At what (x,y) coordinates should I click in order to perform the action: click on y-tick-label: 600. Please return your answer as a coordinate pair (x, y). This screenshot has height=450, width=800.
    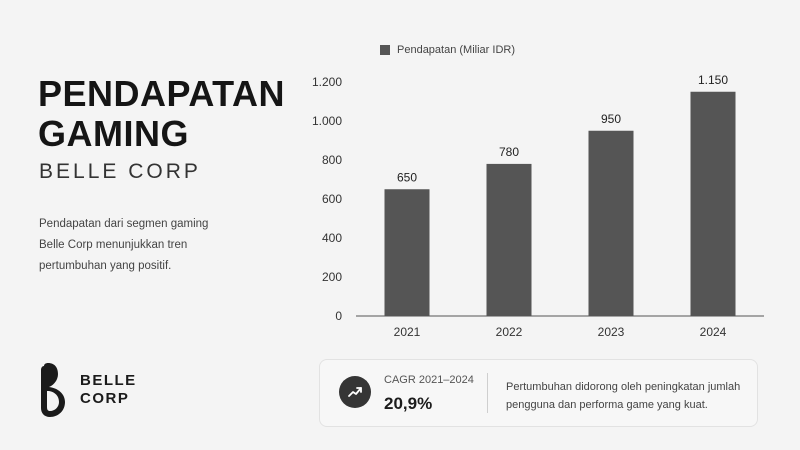
    Looking at the image, I should click on (332, 199).